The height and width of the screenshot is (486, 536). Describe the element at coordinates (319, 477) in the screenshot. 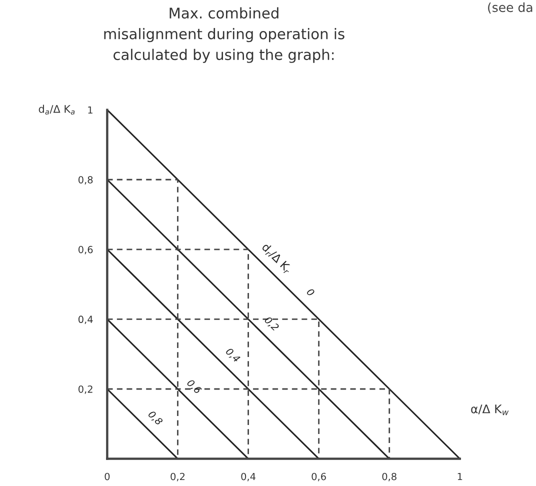

I see `x-tick-label: 0,6` at that location.